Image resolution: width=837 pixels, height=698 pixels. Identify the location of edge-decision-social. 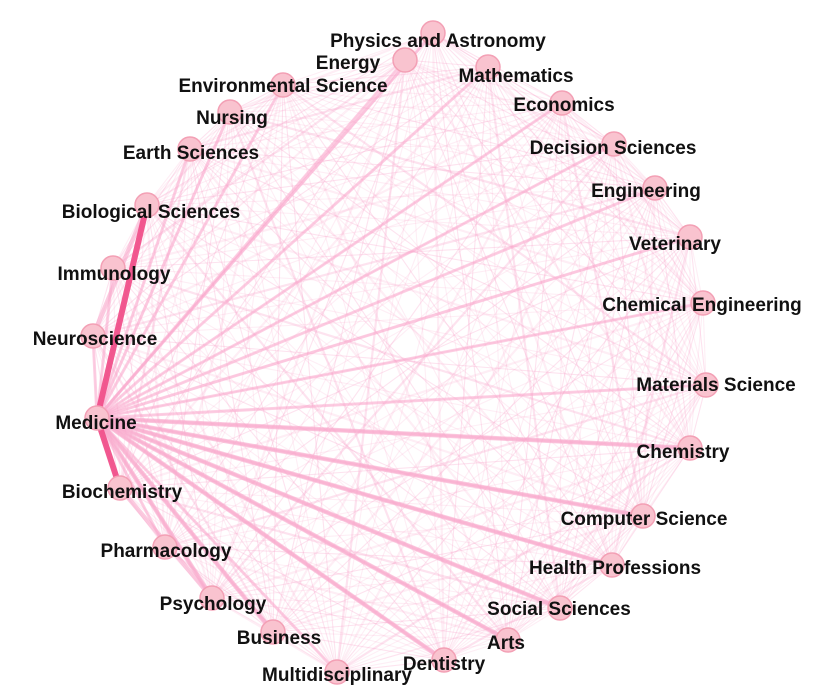
(587, 376).